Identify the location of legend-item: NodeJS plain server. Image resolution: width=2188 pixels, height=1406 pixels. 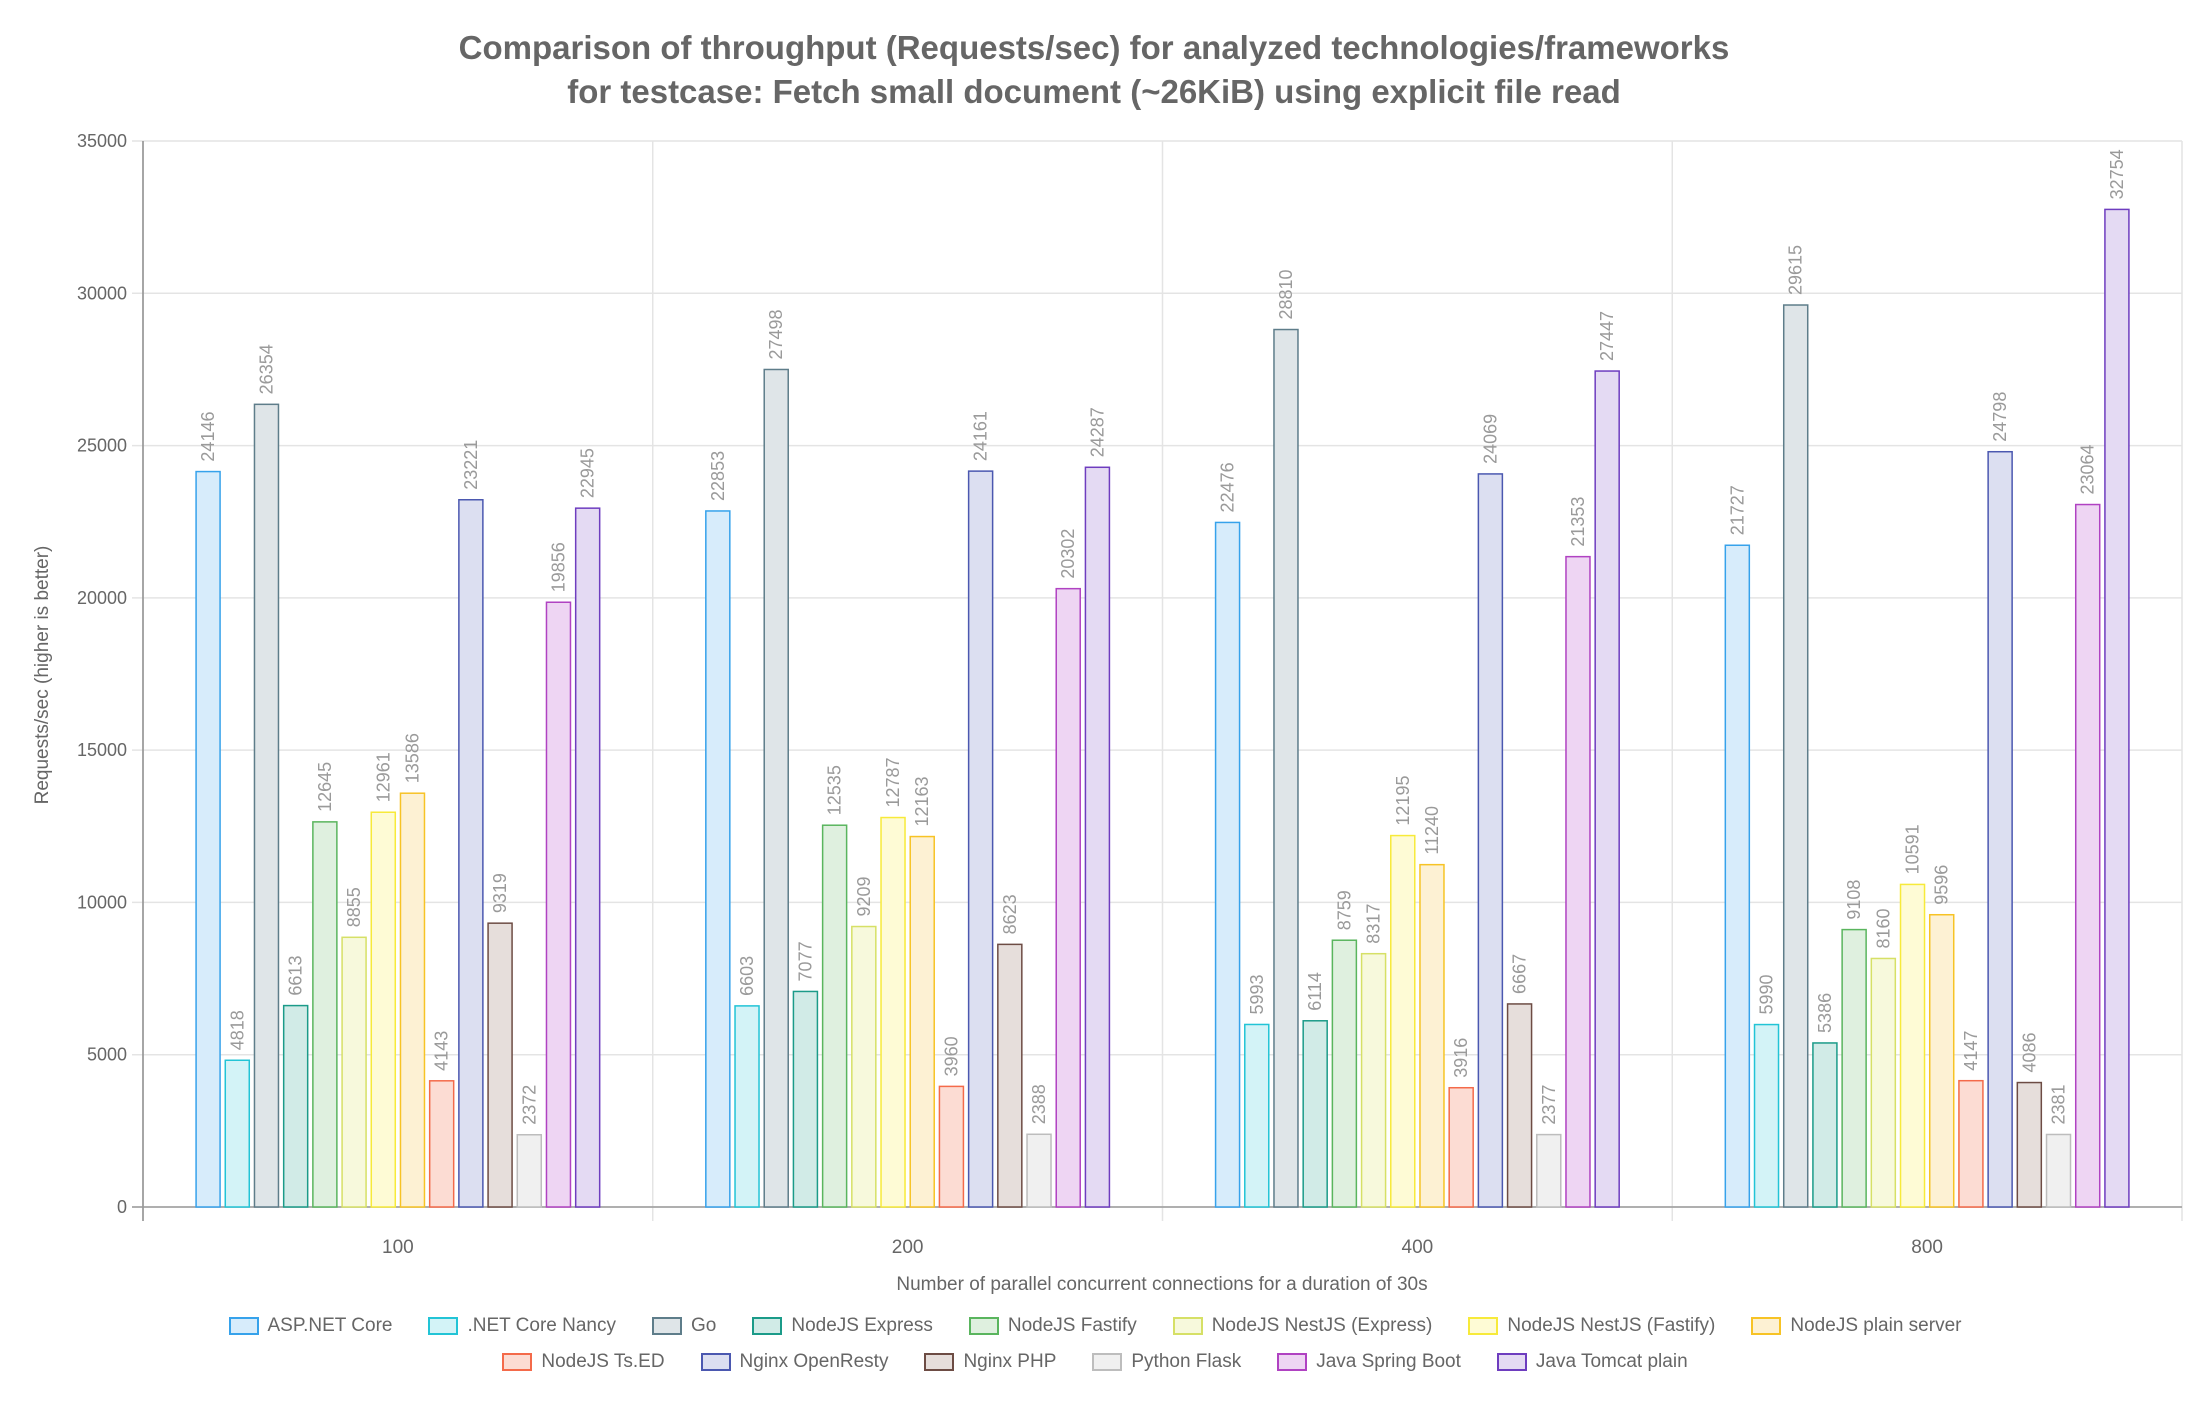
(1856, 1326).